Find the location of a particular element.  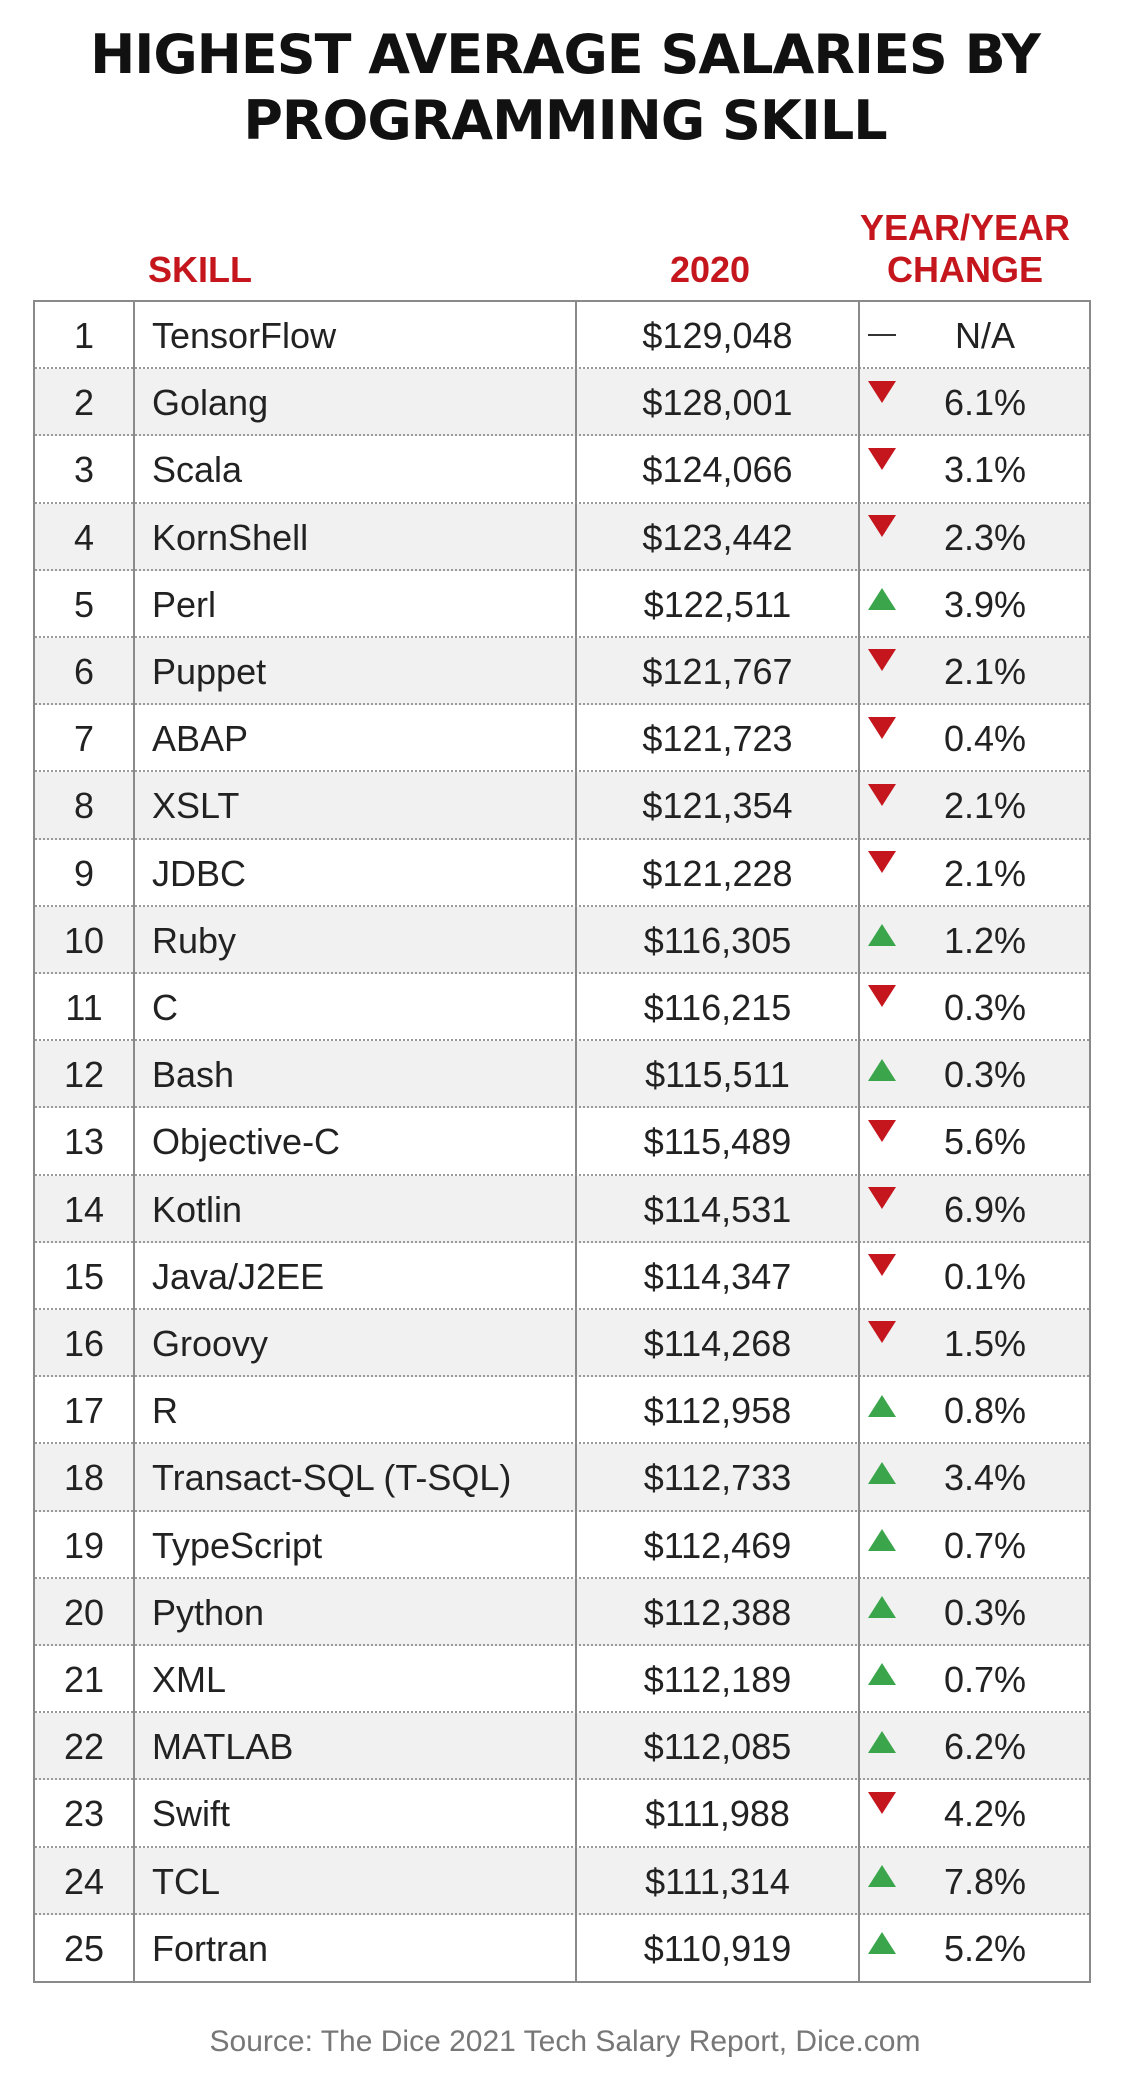

table-row: 19 TypeScript $112,469 0.7% is located at coordinates (562, 1545).